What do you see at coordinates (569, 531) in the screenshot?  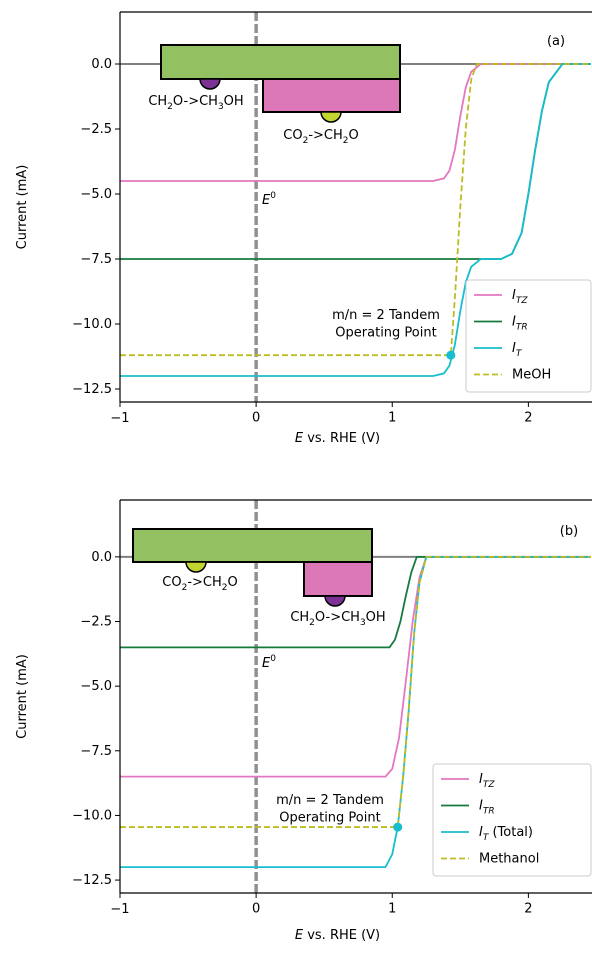 I see `panel-label: (b)` at bounding box center [569, 531].